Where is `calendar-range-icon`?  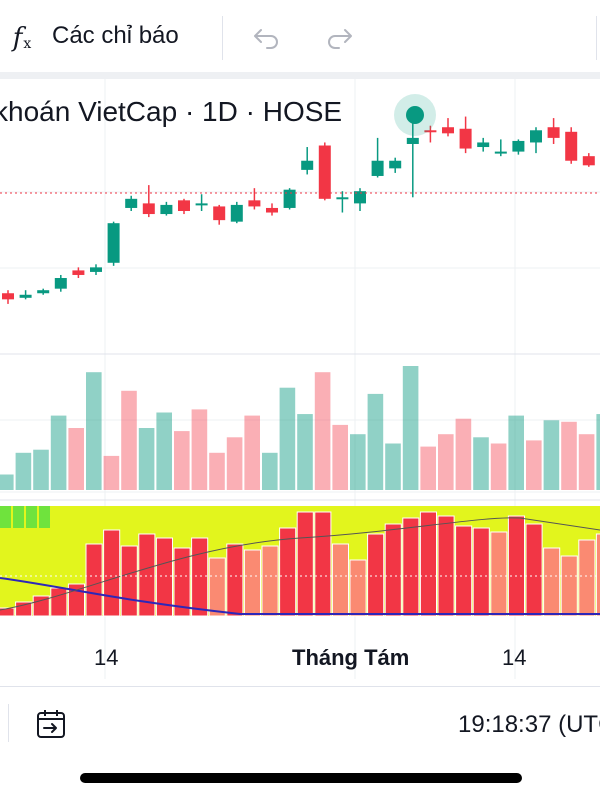 calendar-range-icon is located at coordinates (52, 725).